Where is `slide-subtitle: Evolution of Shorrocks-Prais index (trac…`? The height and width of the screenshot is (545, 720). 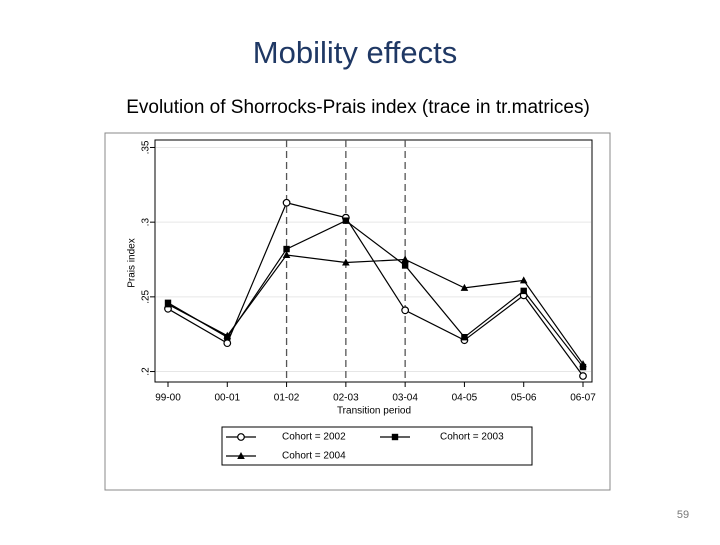 slide-subtitle: Evolution of Shorrocks-Prais index (trac… is located at coordinates (358, 107).